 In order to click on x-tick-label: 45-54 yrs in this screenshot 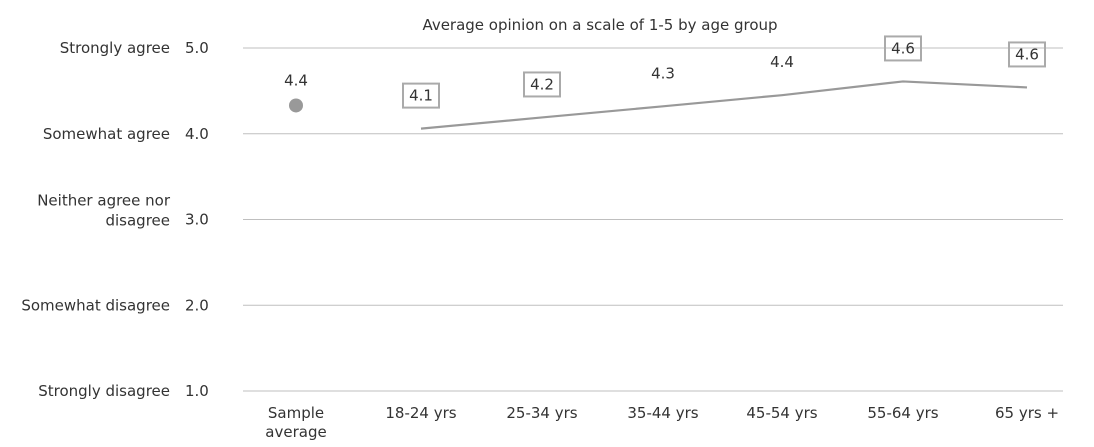, I will do `click(781, 413)`.